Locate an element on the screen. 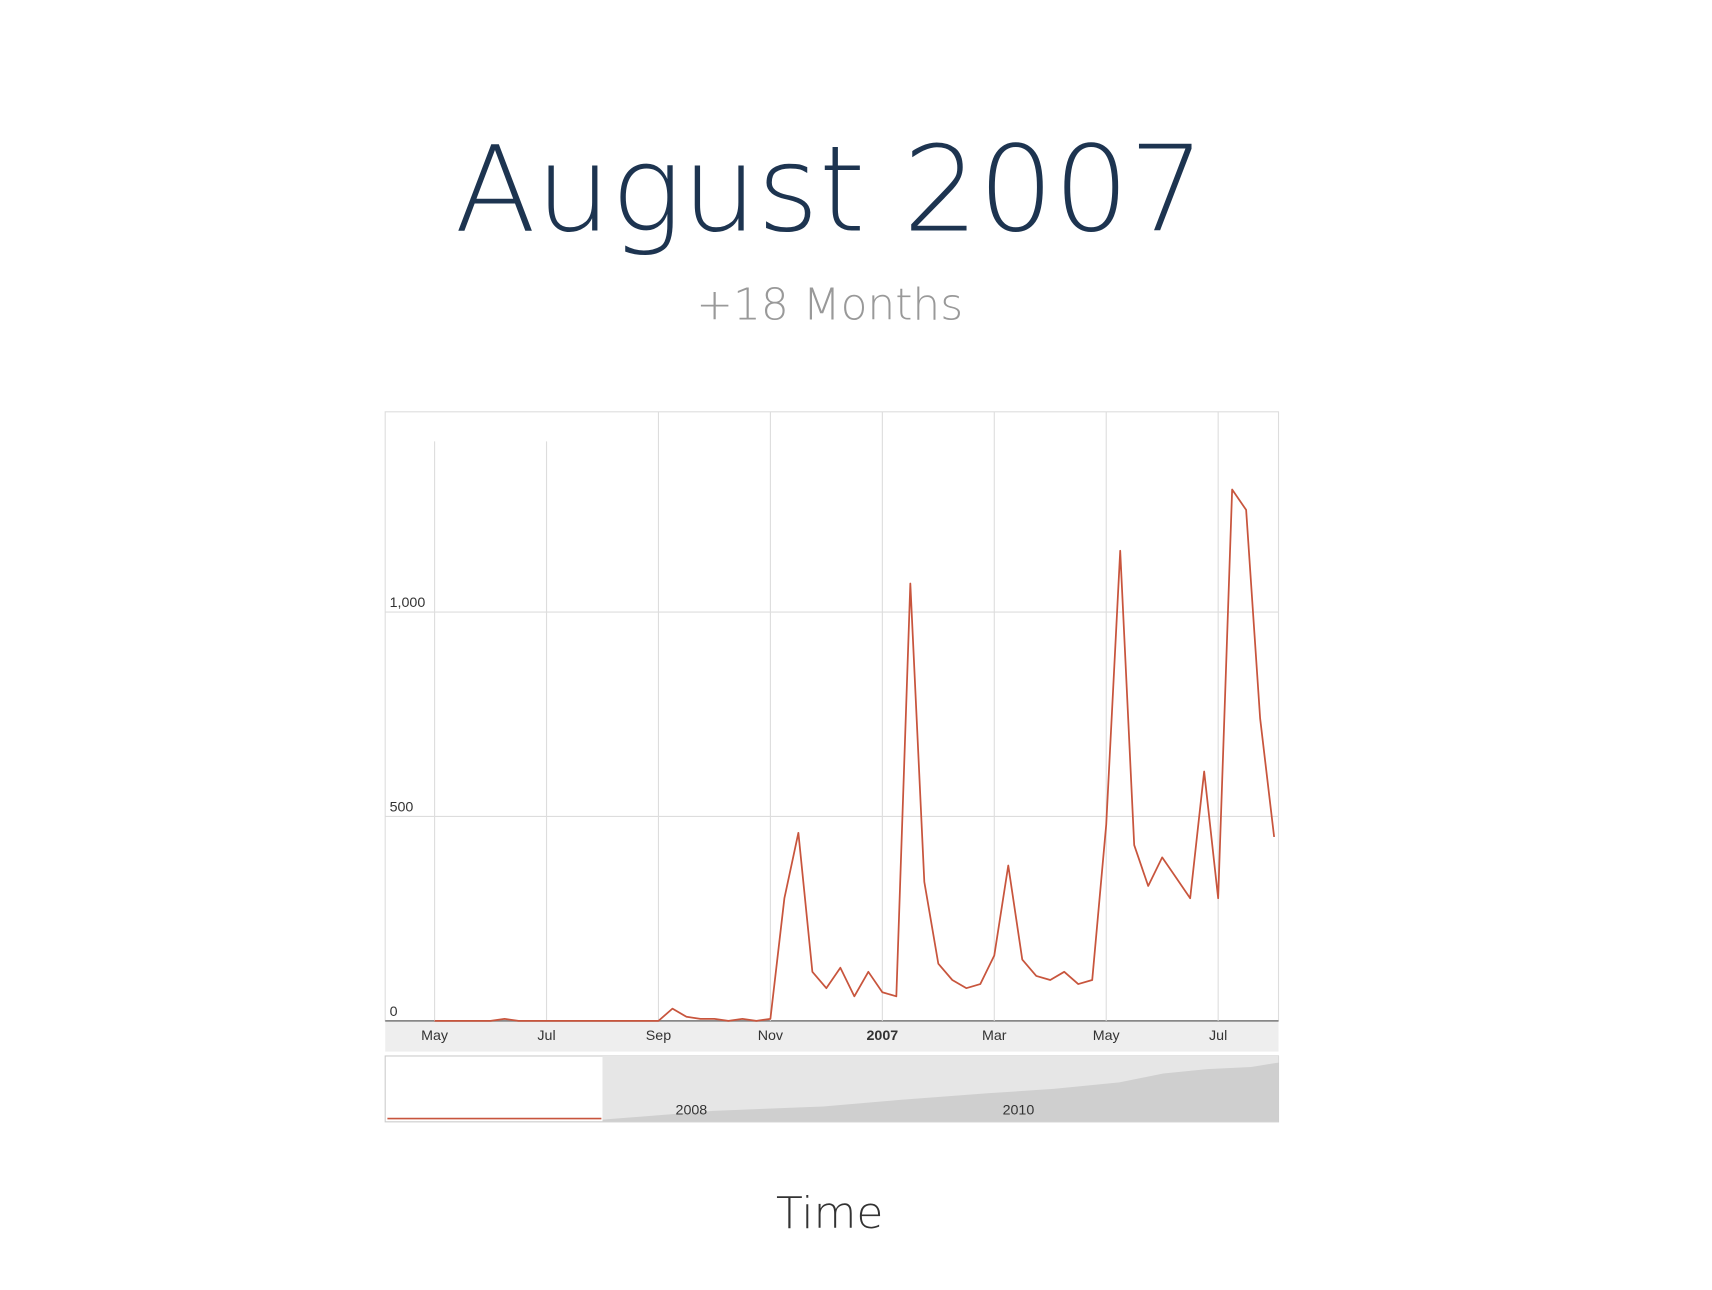  navigator-label: 2008 is located at coordinates (692, 1111).